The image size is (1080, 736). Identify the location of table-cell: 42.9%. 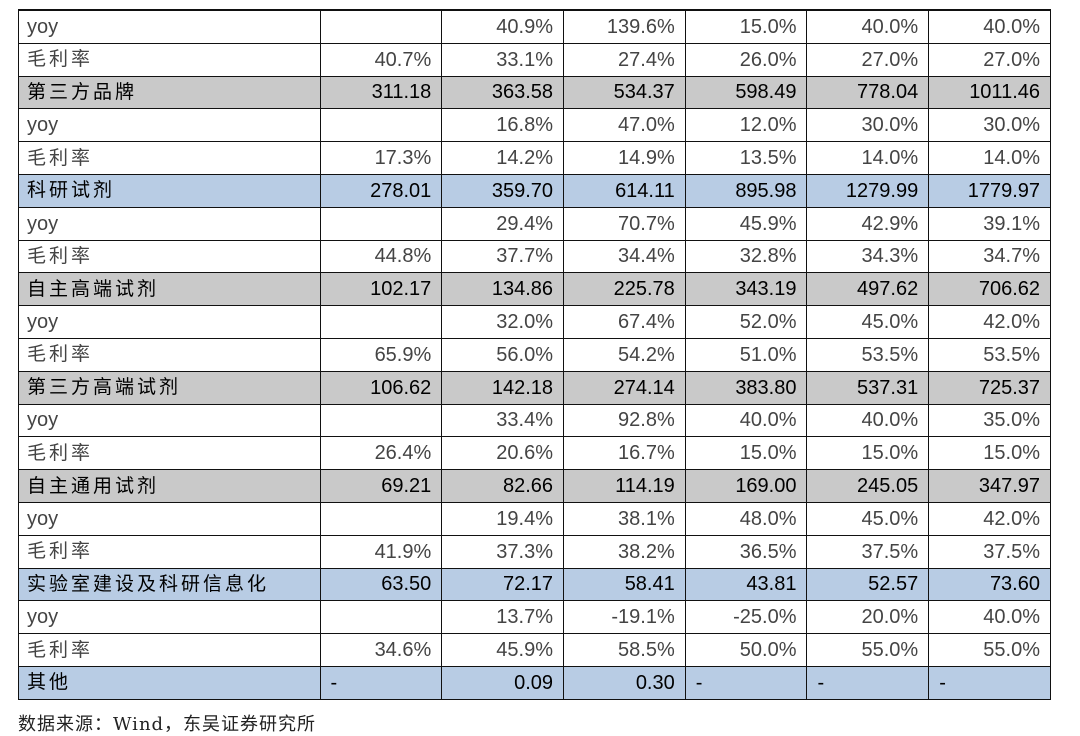
(868, 223).